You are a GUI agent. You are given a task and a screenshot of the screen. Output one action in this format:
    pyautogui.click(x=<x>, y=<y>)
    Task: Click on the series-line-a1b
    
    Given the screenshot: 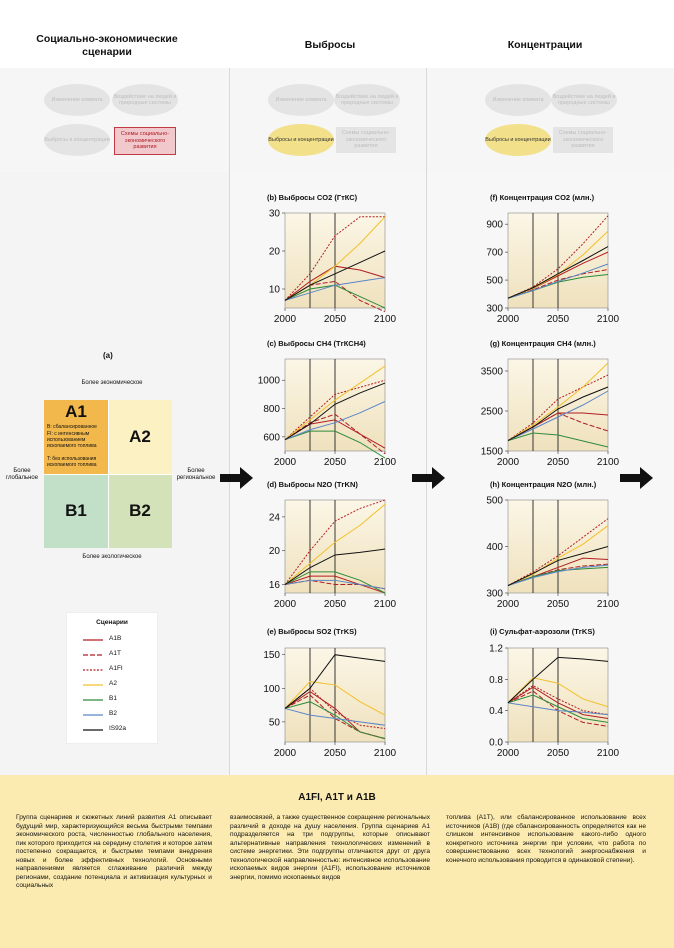 What is the action you would take?
    pyautogui.click(x=558, y=702)
    